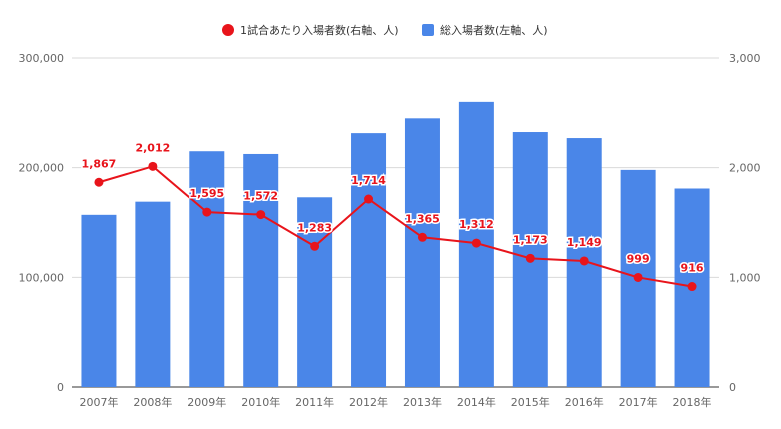 The width and height of the screenshot is (781, 429). What do you see at coordinates (422, 218) in the screenshot?
I see `line-data-label: 1,365` at bounding box center [422, 218].